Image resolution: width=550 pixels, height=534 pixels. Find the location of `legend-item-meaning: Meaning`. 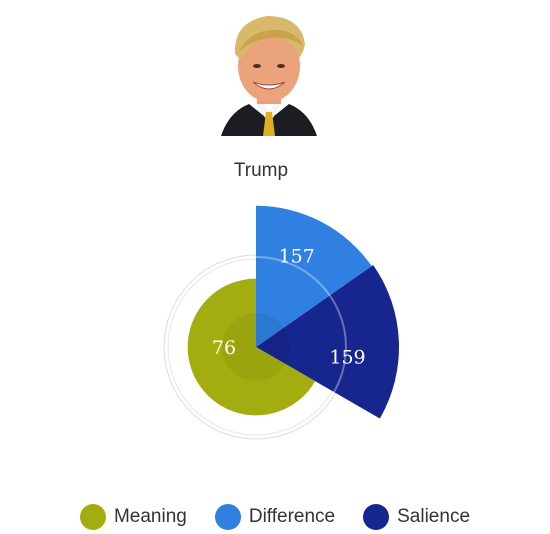

legend-item-meaning: Meaning is located at coordinates (133, 517).